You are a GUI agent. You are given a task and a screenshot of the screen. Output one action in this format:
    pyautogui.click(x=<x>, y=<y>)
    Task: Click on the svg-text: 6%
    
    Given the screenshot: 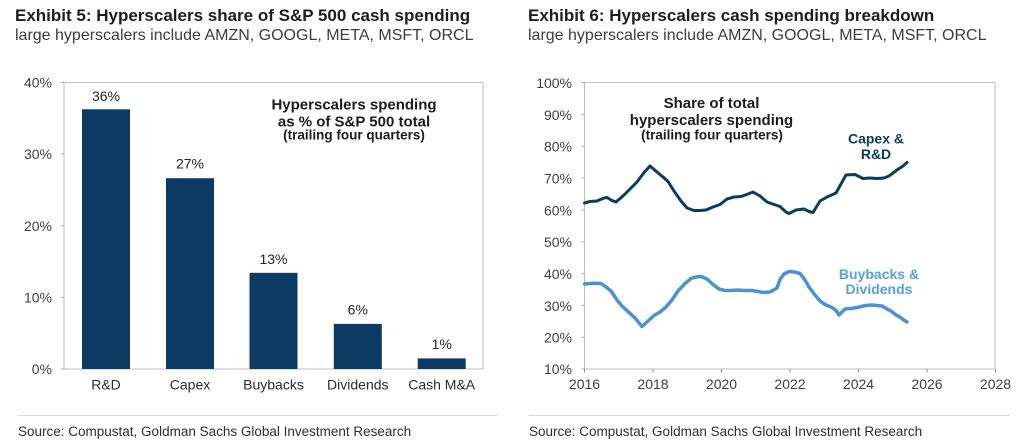 What is the action you would take?
    pyautogui.click(x=358, y=310)
    